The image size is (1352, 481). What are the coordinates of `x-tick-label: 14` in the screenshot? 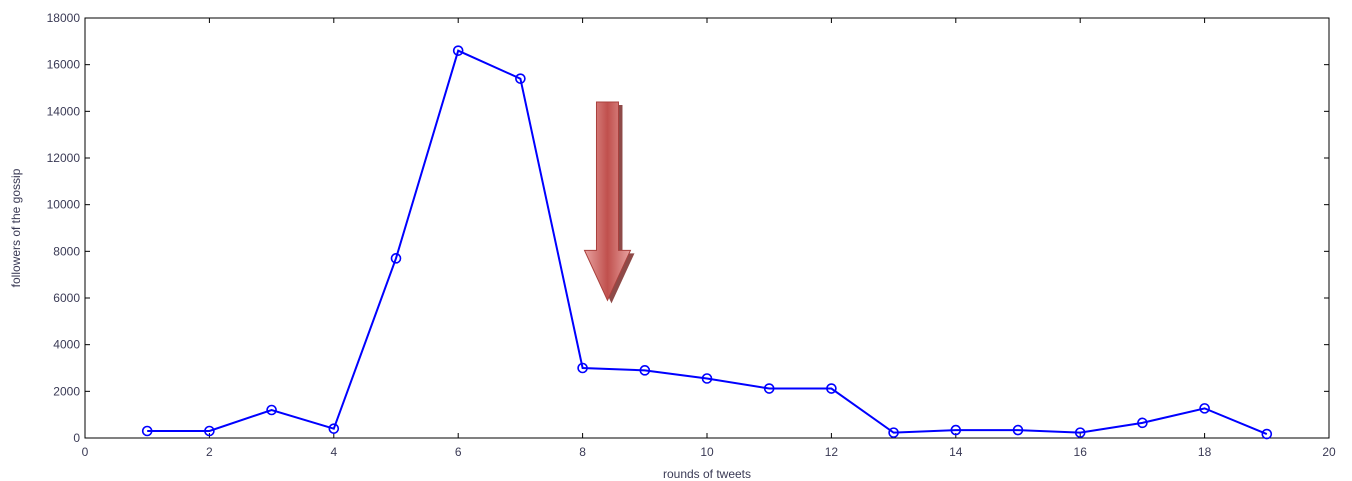 It's located at (956, 452).